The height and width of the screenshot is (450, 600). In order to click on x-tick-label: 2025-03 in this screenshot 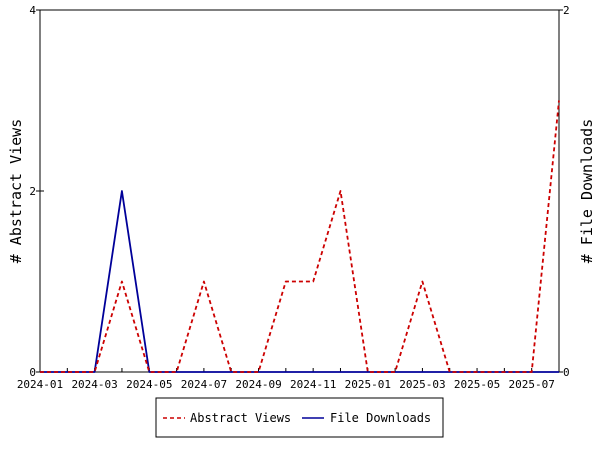, I will do `click(422, 384)`.